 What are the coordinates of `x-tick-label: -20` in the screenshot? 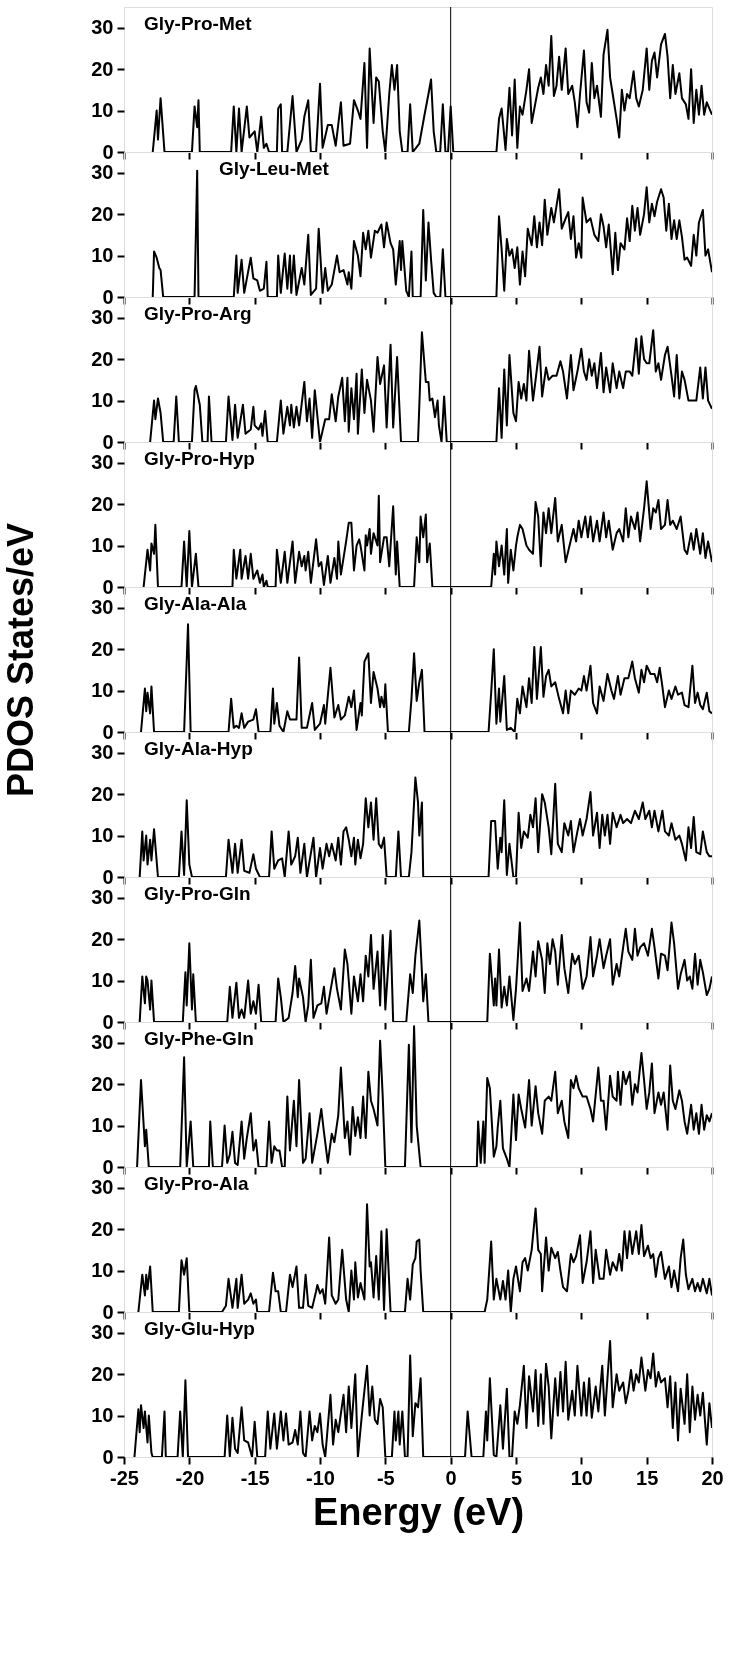 It's located at (190, 1477).